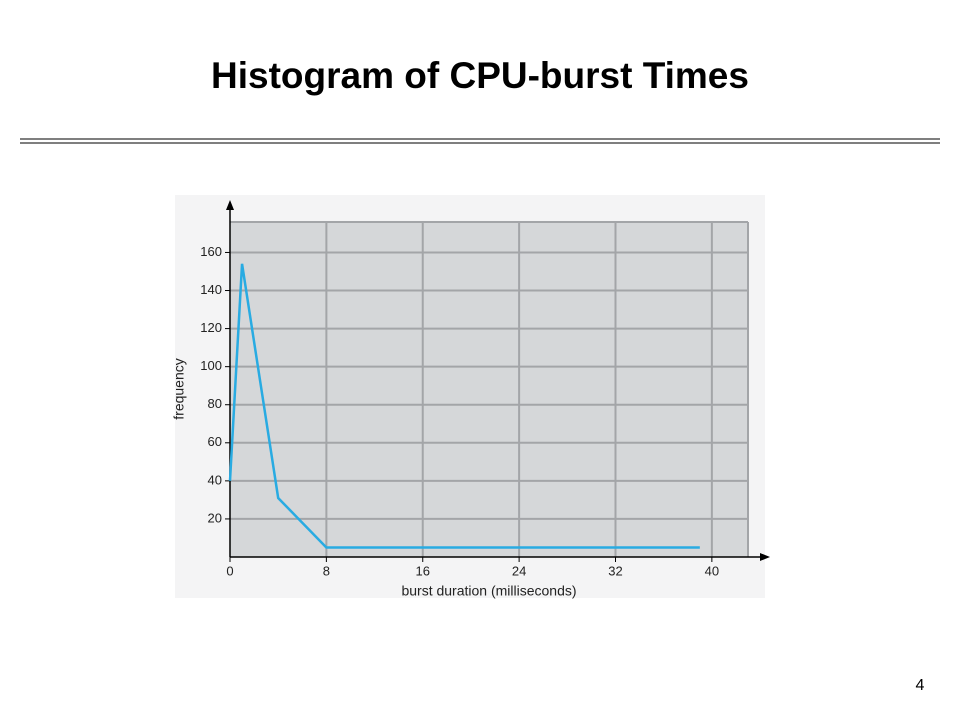  Describe the element at coordinates (765, 557) in the screenshot. I see `x-axis-arrow` at that location.